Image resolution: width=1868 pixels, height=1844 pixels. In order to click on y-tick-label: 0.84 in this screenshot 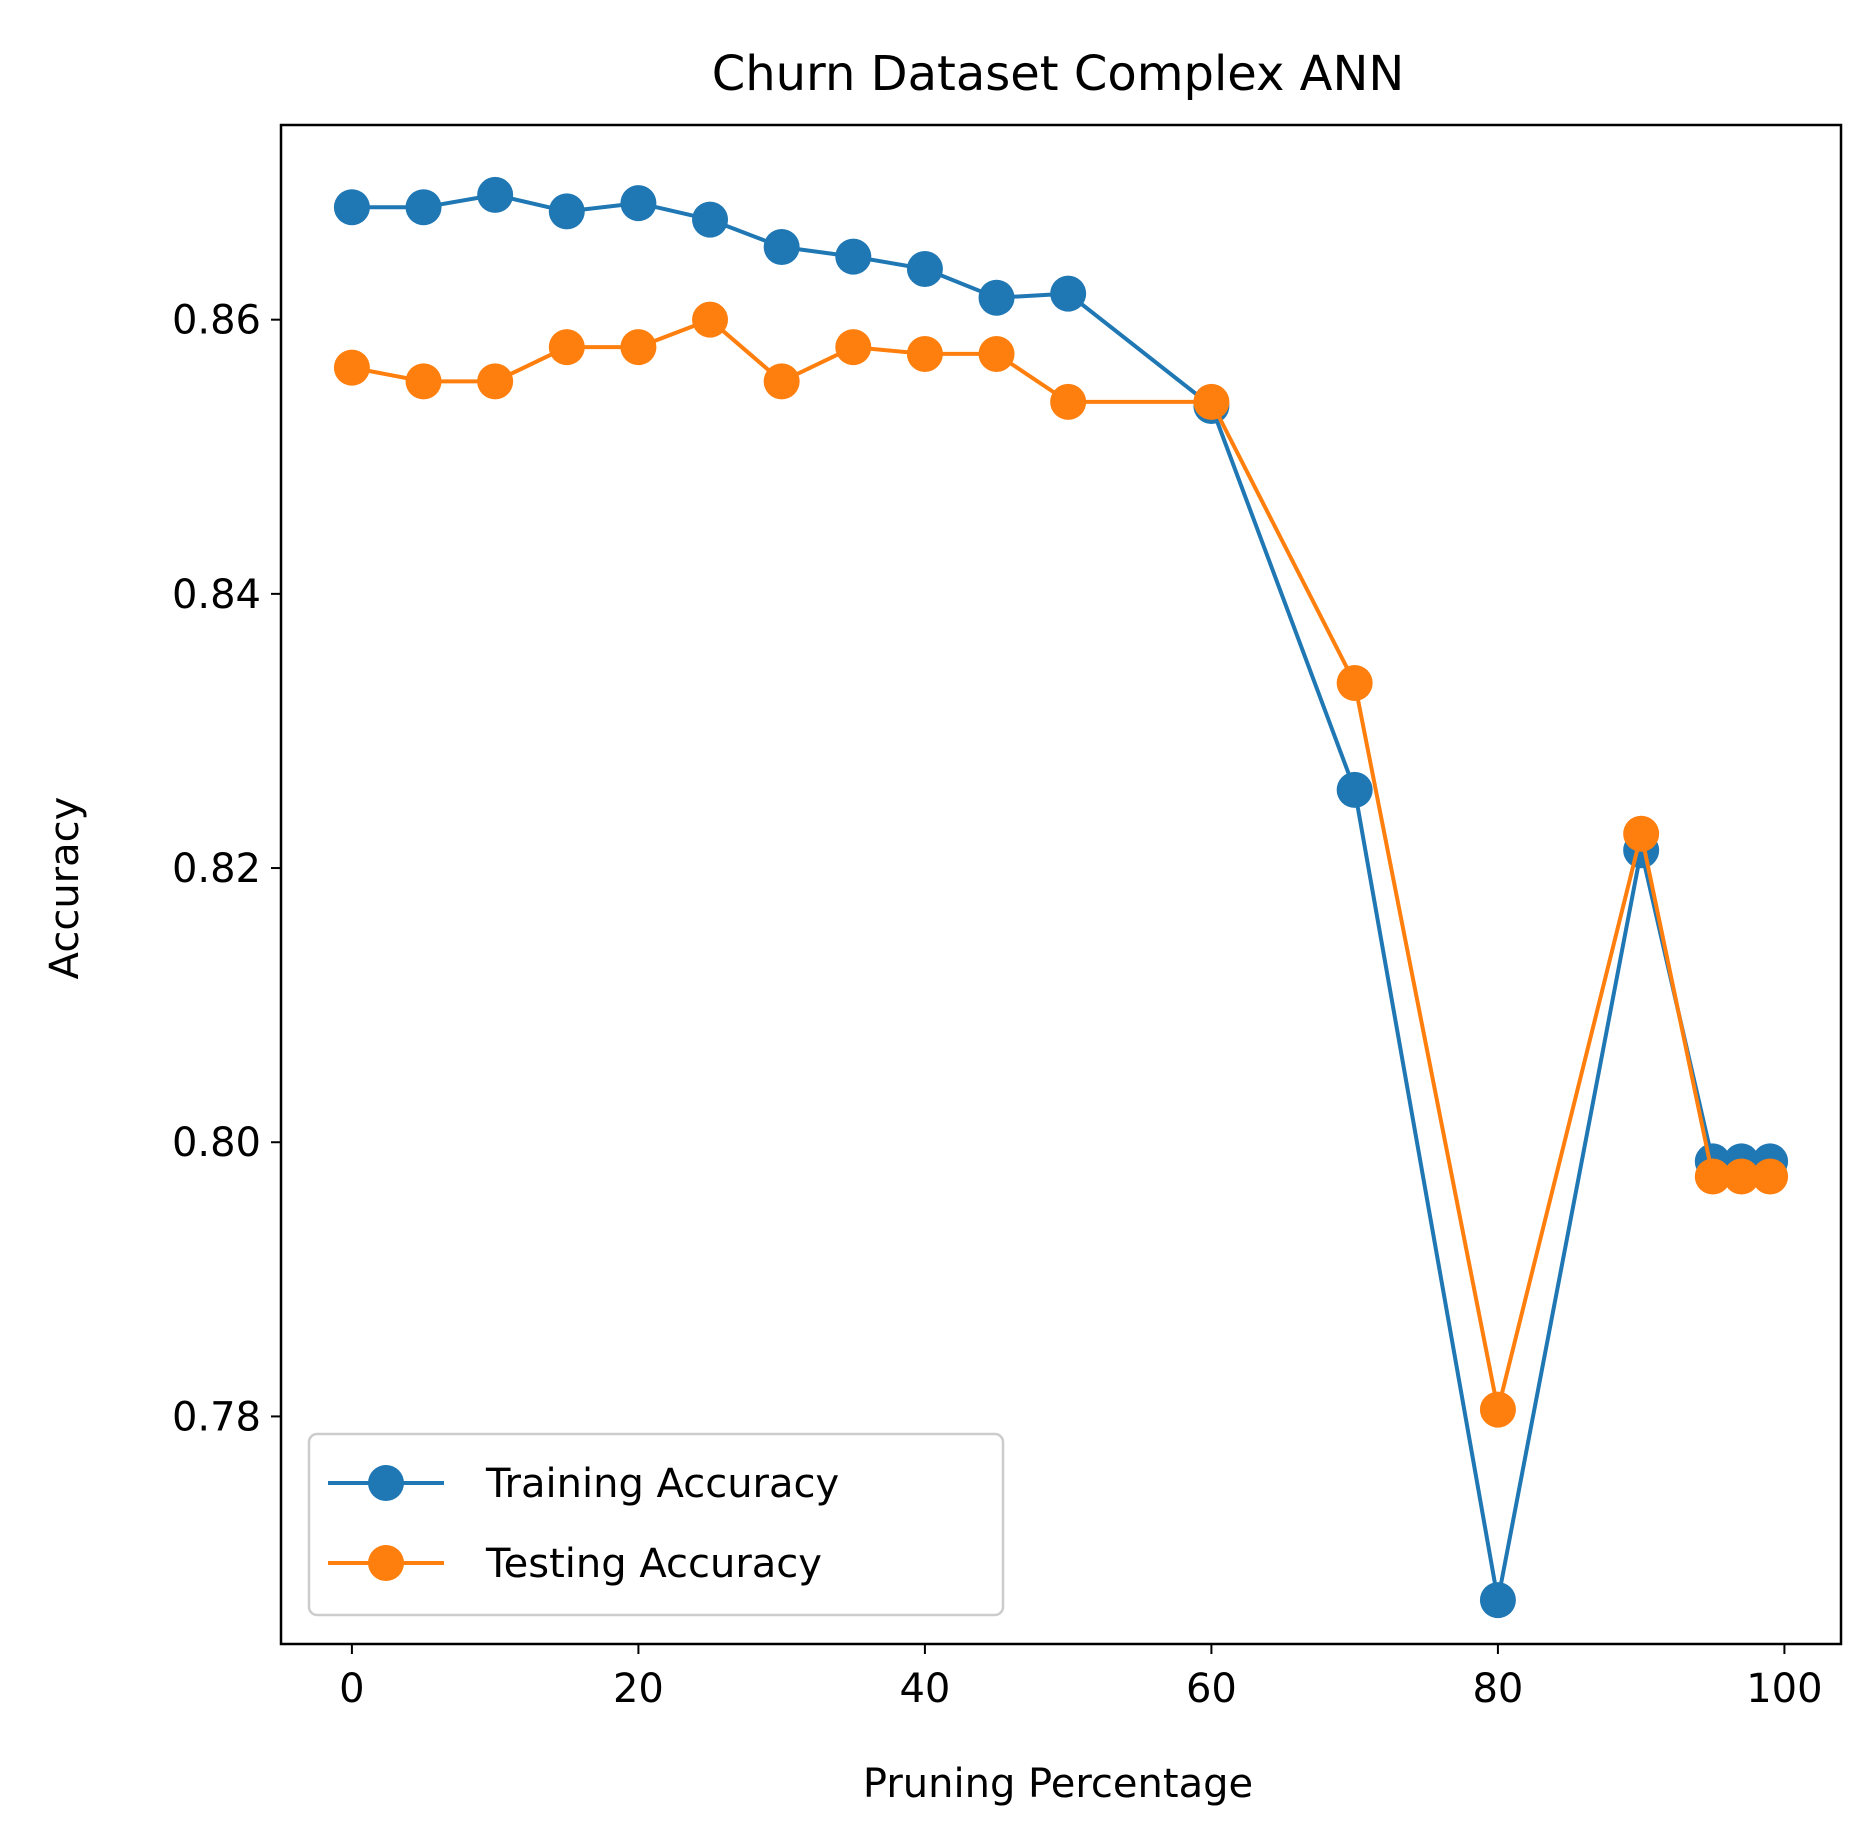, I will do `click(216, 595)`.